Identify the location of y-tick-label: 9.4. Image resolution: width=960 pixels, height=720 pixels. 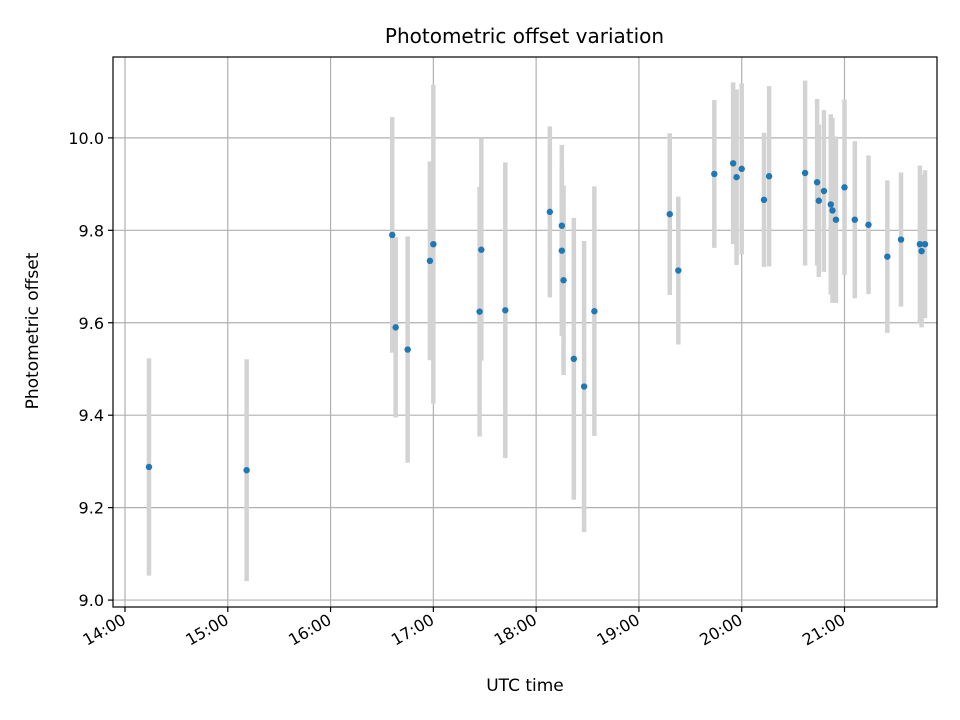
(91, 415).